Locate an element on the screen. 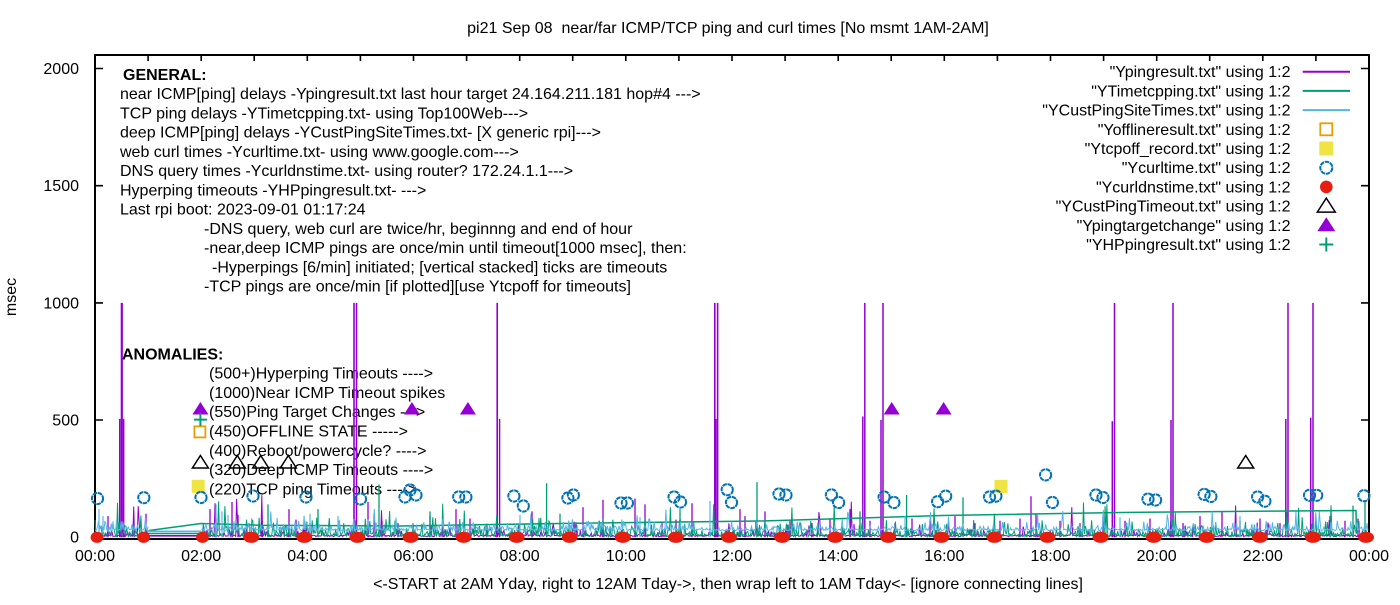 This screenshot has width=1400, height=605. svg-text: 14:00 is located at coordinates (838, 556).